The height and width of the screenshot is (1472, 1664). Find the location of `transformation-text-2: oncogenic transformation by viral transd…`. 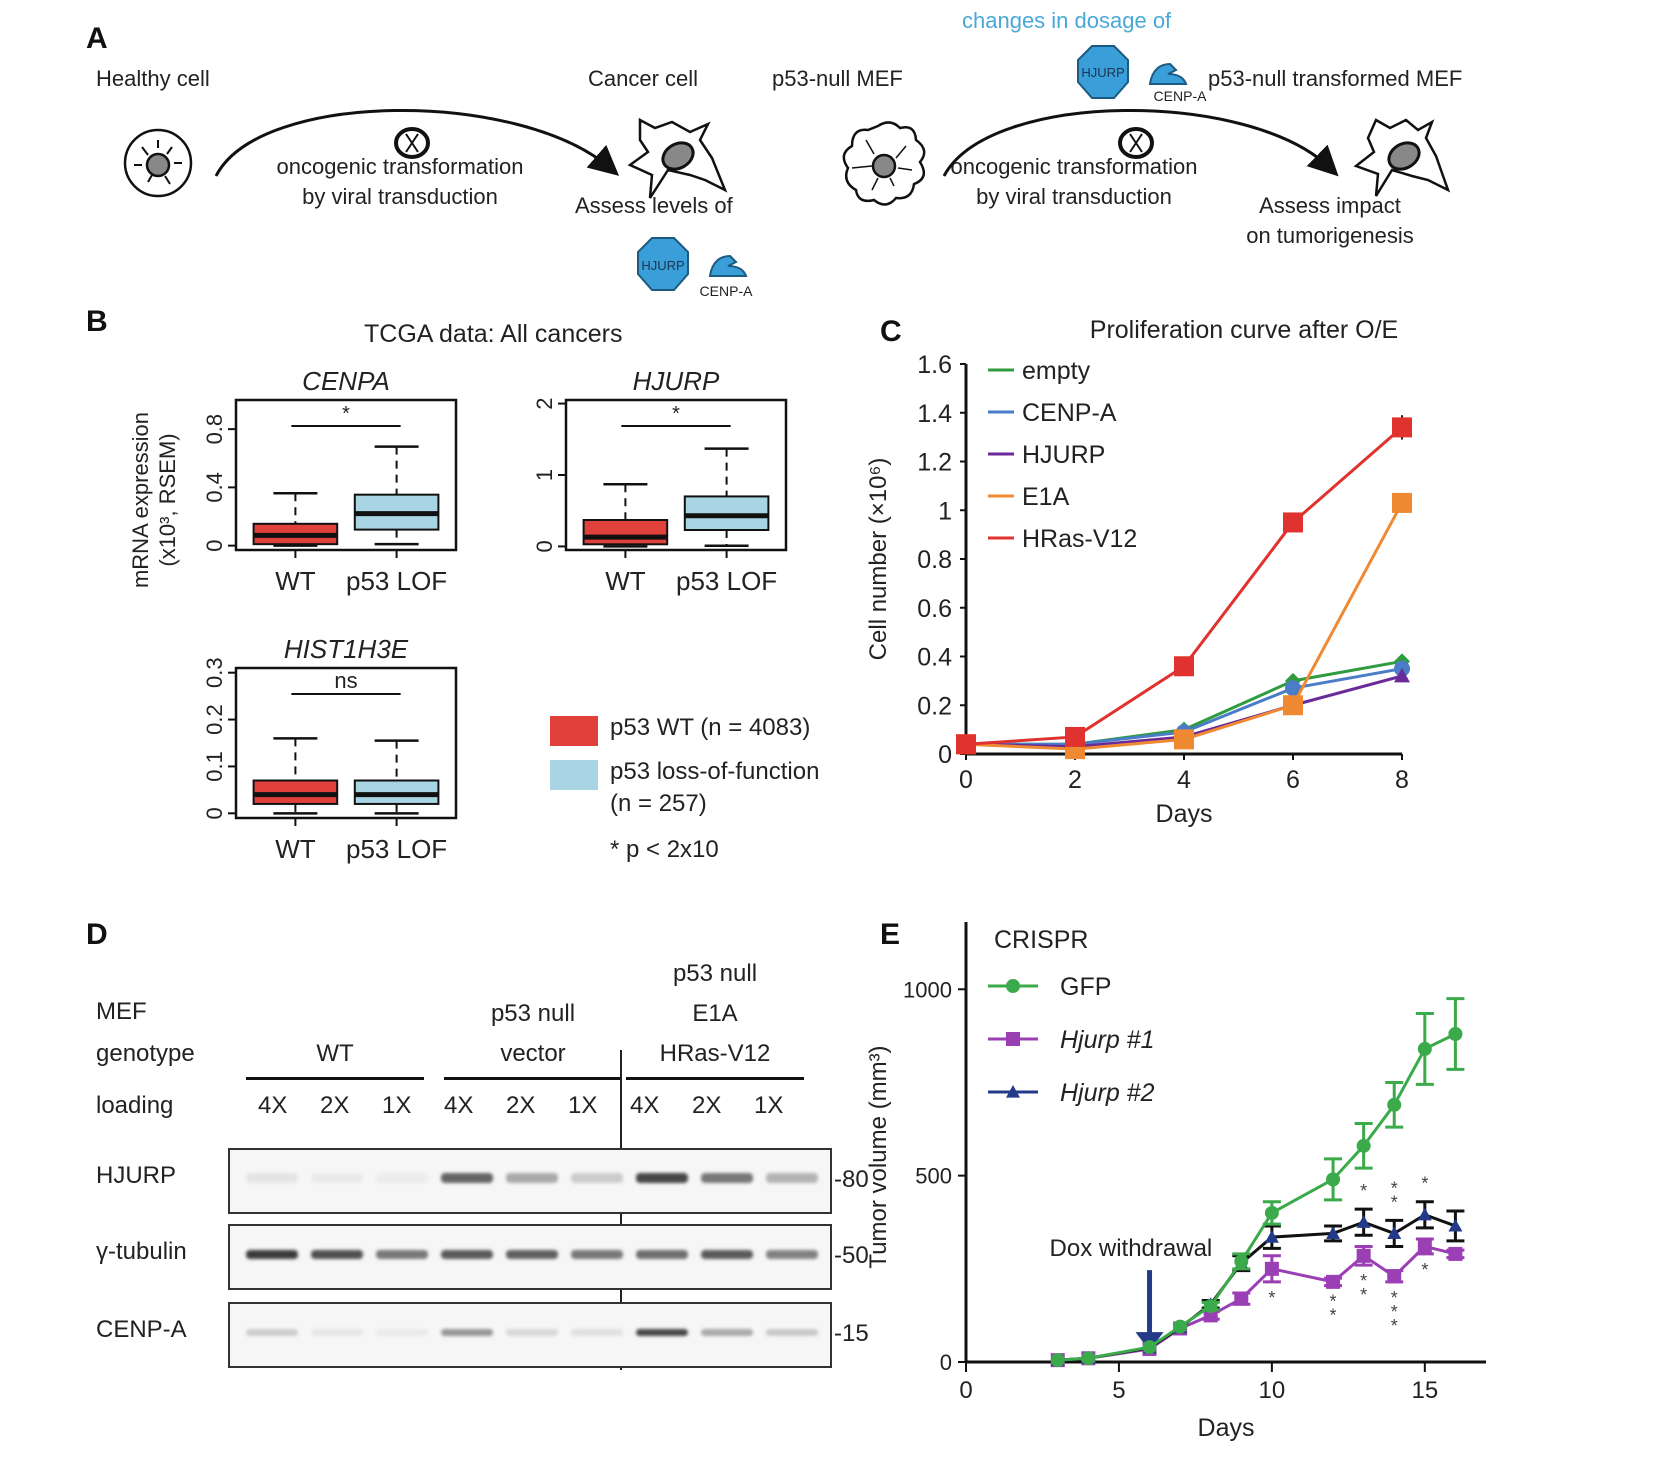

transformation-text-2: oncogenic transformation by viral transd… is located at coordinates (1074, 182).